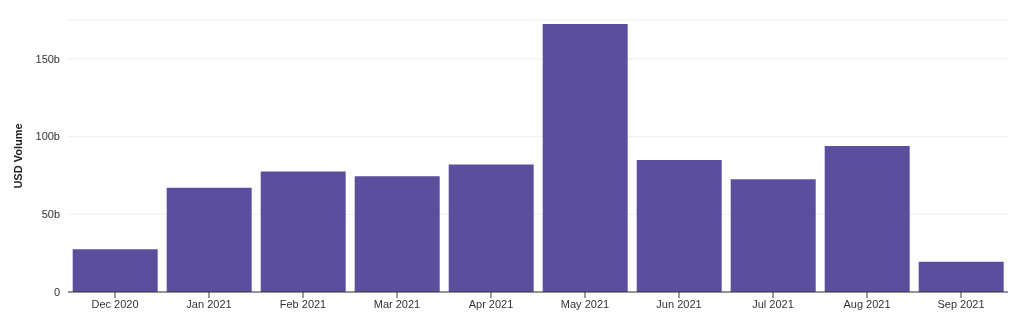  What do you see at coordinates (56, 291) in the screenshot?
I see `y-tick-label: 0` at bounding box center [56, 291].